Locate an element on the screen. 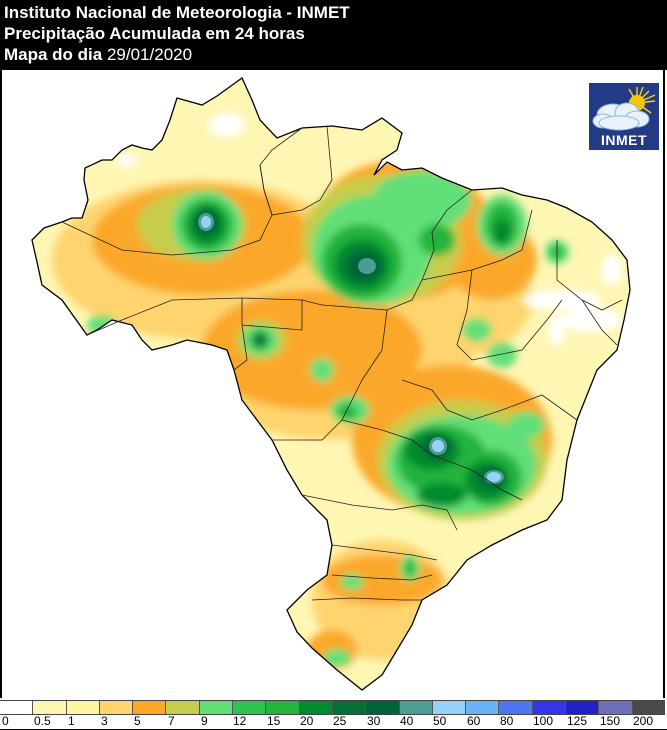 The image size is (667, 730). legend-label: 200 is located at coordinates (643, 721).